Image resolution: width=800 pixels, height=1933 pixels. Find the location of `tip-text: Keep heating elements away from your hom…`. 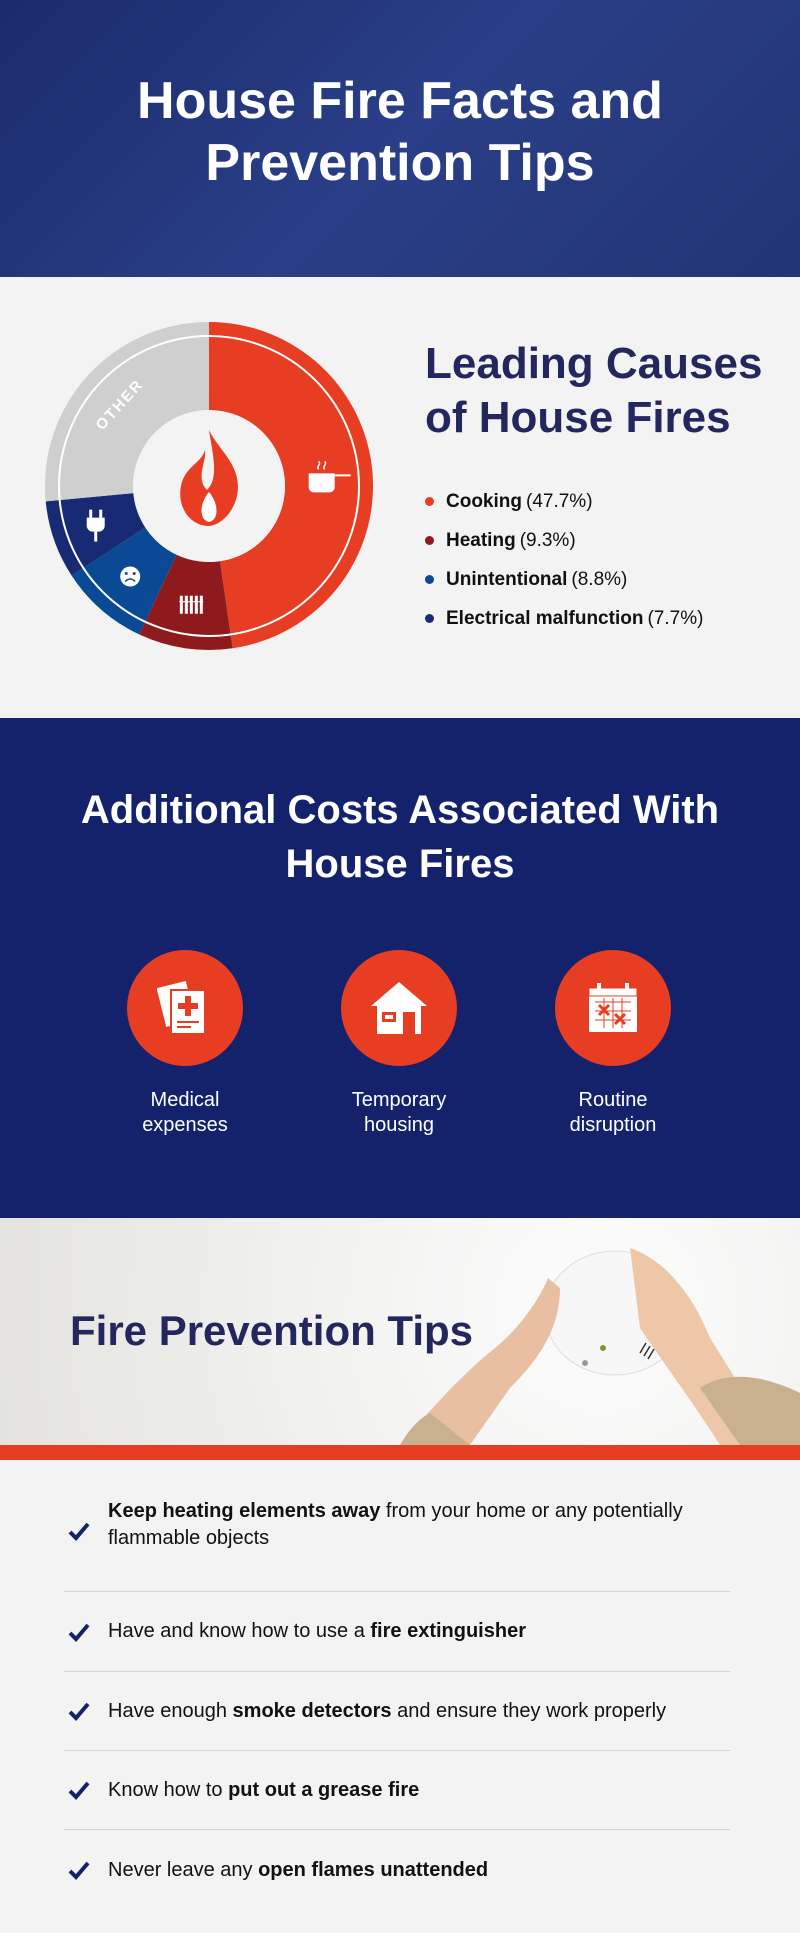

tip-text: Keep heating elements away from your hom… is located at coordinates (395, 1524).